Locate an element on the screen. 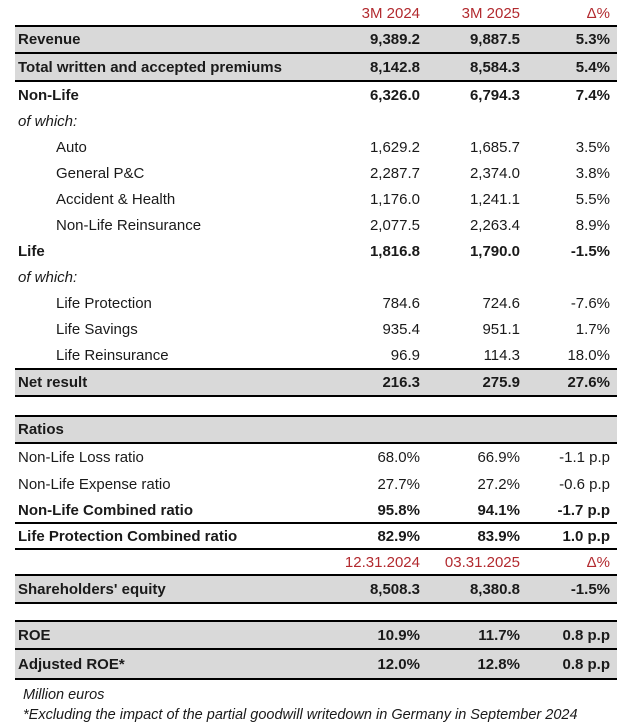 This screenshot has width=632, height=725. row-label: Non-Life Reinsurance is located at coordinates (129, 225).